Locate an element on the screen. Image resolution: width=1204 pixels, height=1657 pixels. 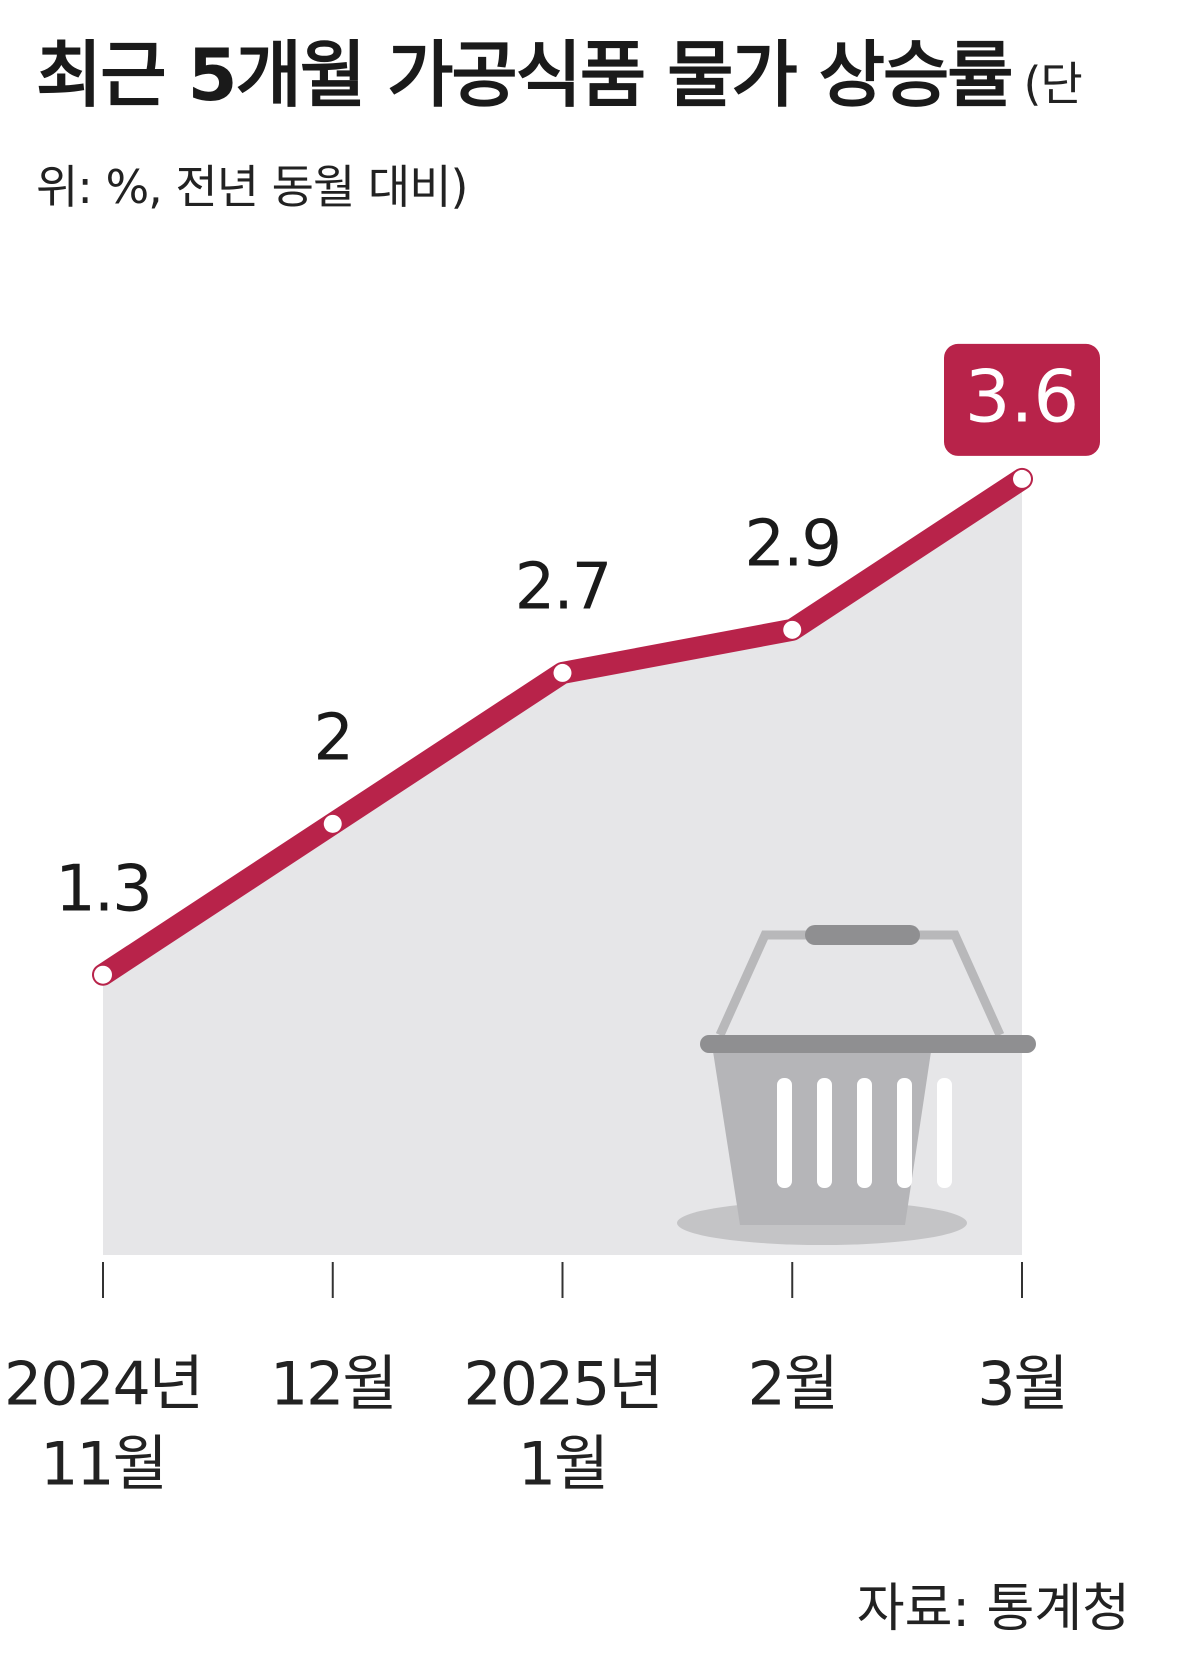
basket-icon is located at coordinates (856, 1085).